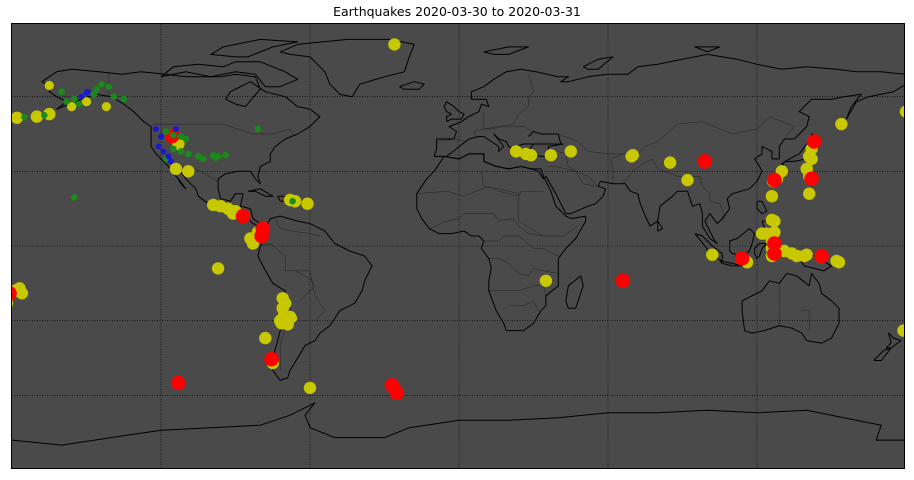  Describe the element at coordinates (457, 11) in the screenshot. I see `map-title: Earthquakes 2020-03-30 to 2020-03-31` at that location.